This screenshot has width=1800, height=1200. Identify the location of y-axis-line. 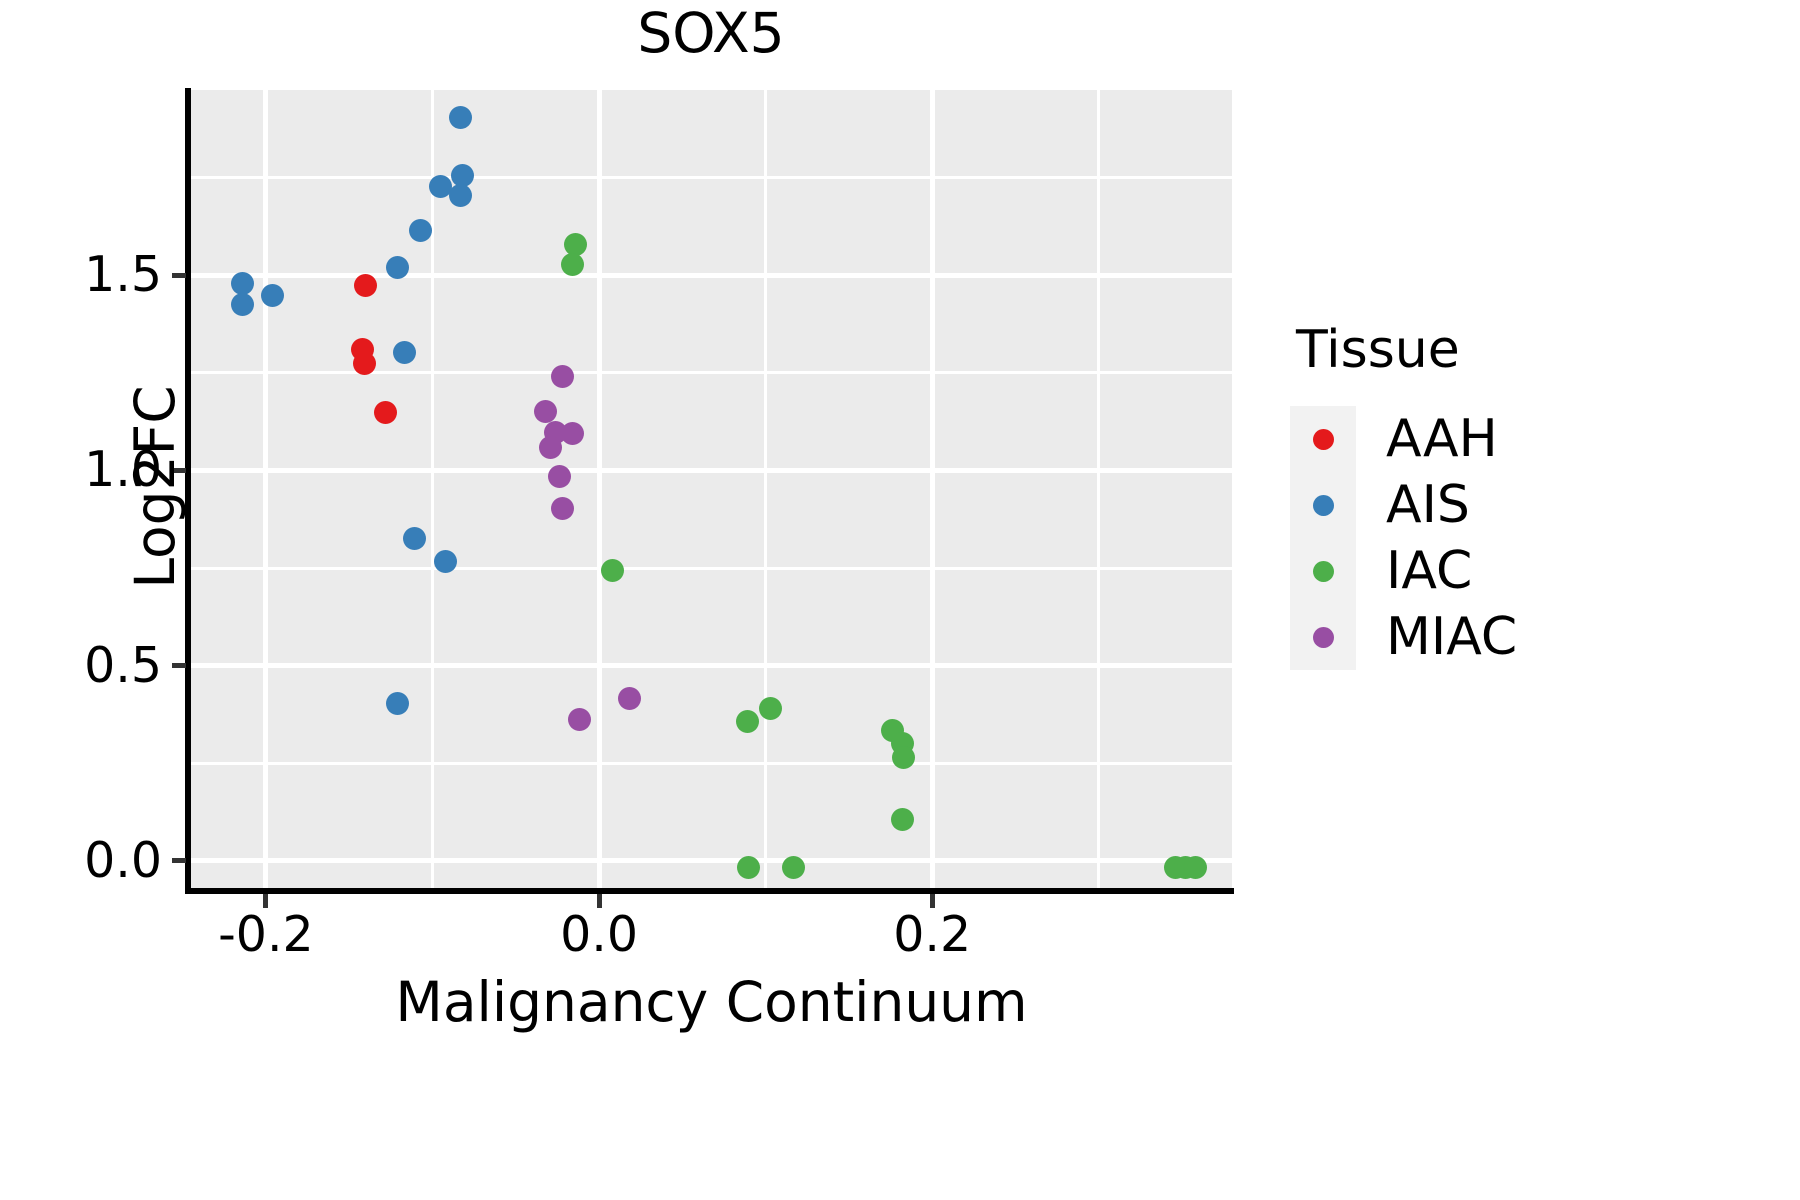
(188, 491).